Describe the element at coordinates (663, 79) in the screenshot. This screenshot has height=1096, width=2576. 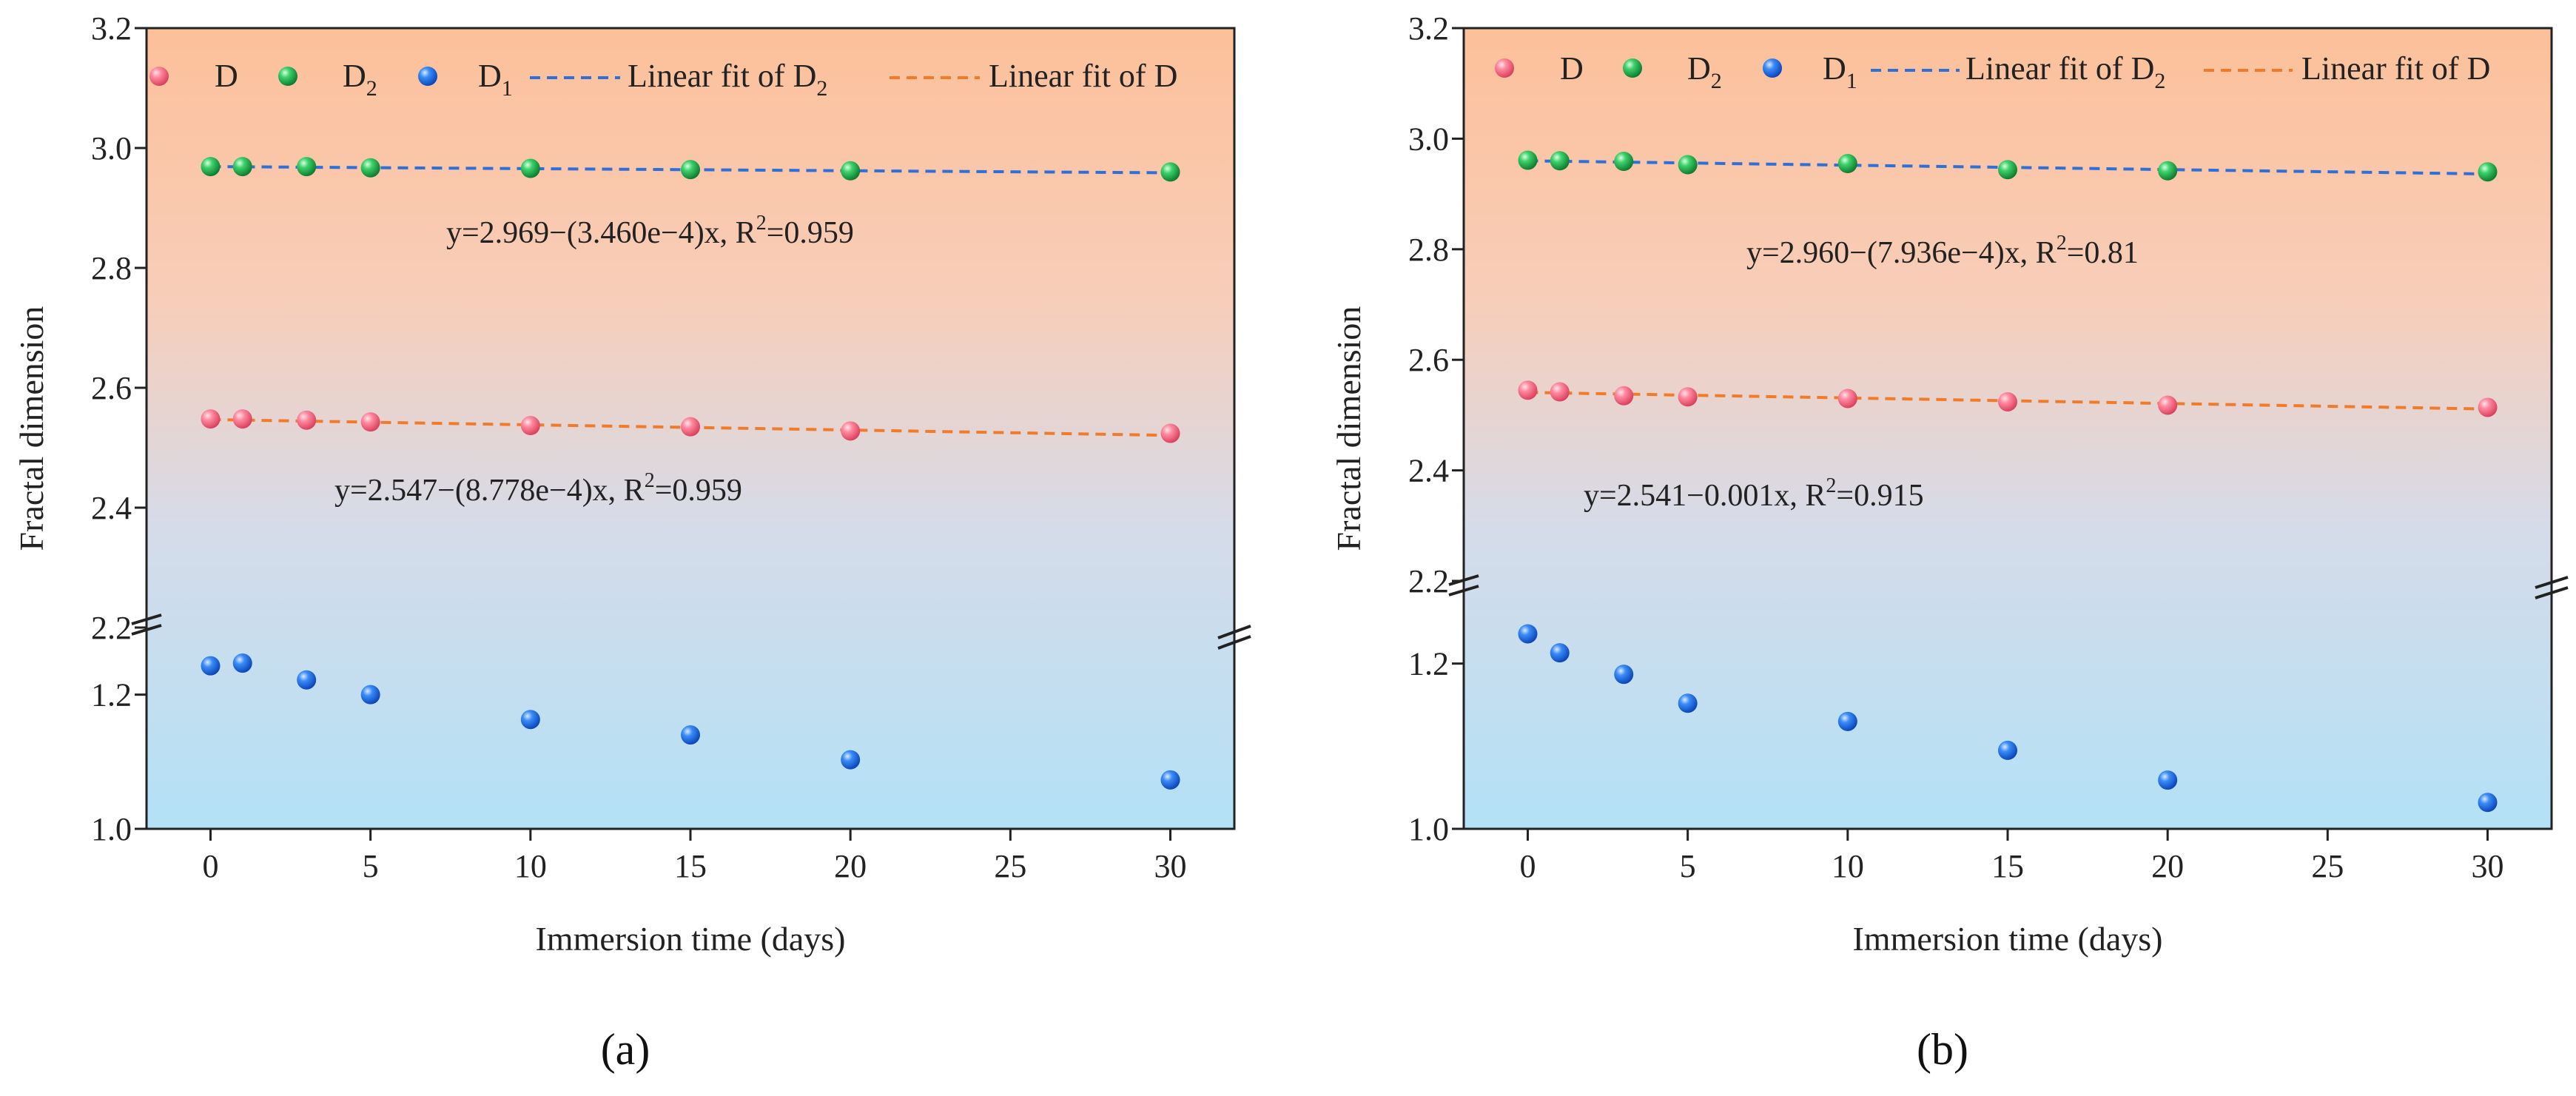
I see `legend: D D2 D1 Linear fit of D2 Linear fit of D` at that location.